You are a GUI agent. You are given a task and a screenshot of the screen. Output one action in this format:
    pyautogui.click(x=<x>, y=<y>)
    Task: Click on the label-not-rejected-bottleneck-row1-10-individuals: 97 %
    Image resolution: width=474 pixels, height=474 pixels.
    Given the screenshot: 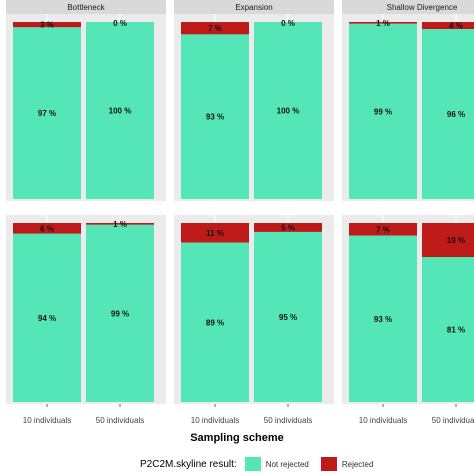 What is the action you would take?
    pyautogui.click(x=47, y=113)
    